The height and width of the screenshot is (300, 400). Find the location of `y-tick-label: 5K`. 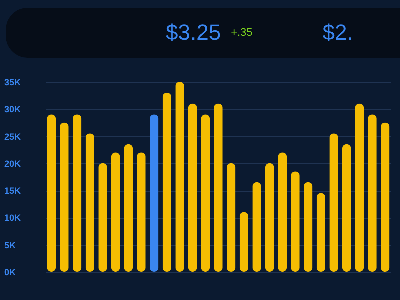

y-tick-label: 5K is located at coordinates (10, 245).